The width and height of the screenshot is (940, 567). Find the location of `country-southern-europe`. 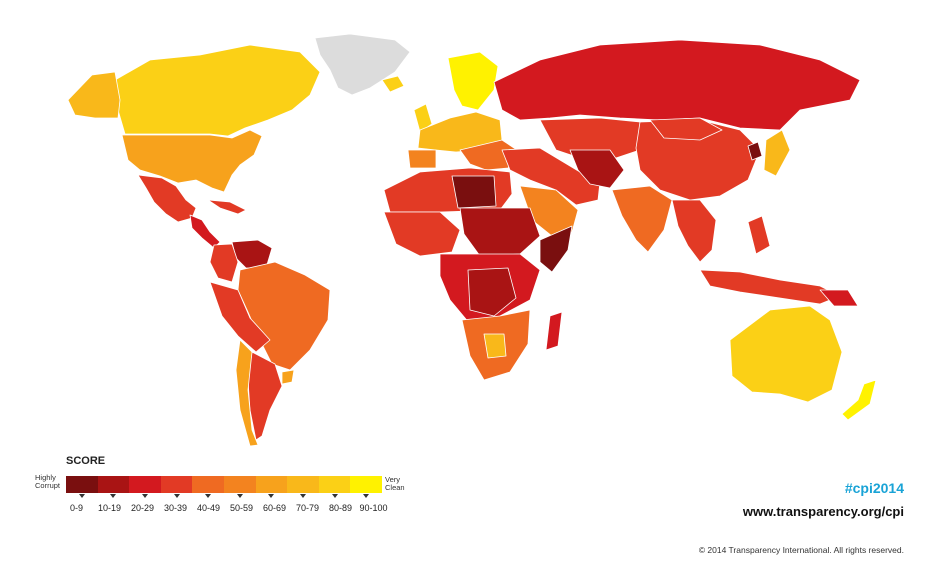

country-southern-europe is located at coordinates (490, 155).